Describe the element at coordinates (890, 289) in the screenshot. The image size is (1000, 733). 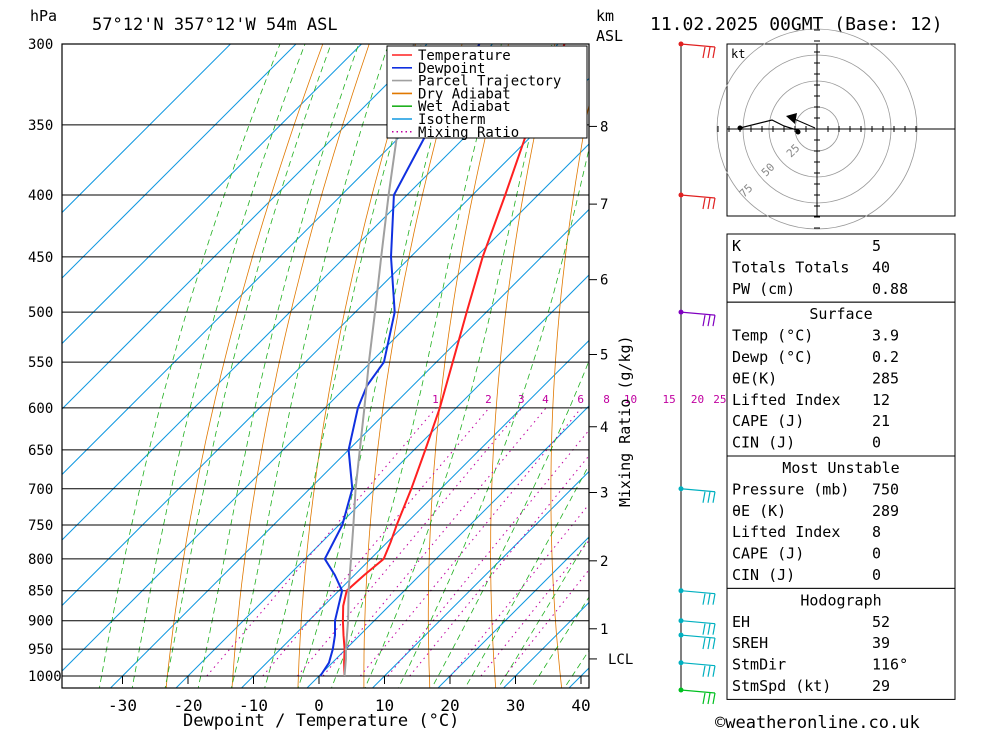
I see `index-value: 0.88` at that location.